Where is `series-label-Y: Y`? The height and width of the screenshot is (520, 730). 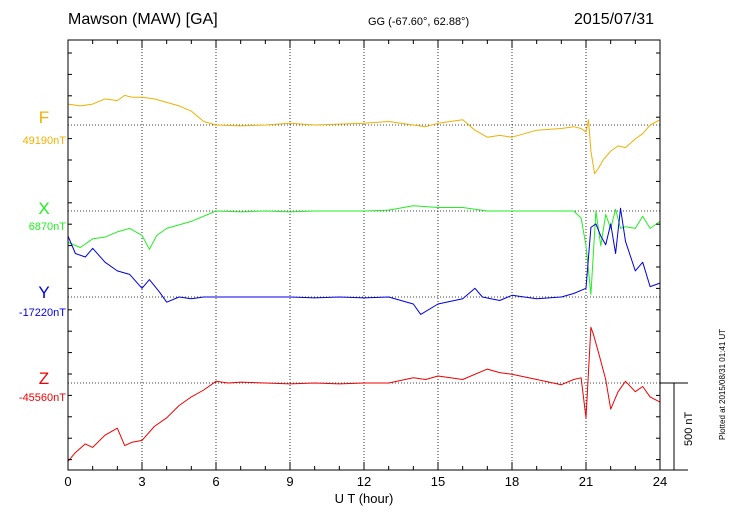 series-label-Y: Y is located at coordinates (43, 292).